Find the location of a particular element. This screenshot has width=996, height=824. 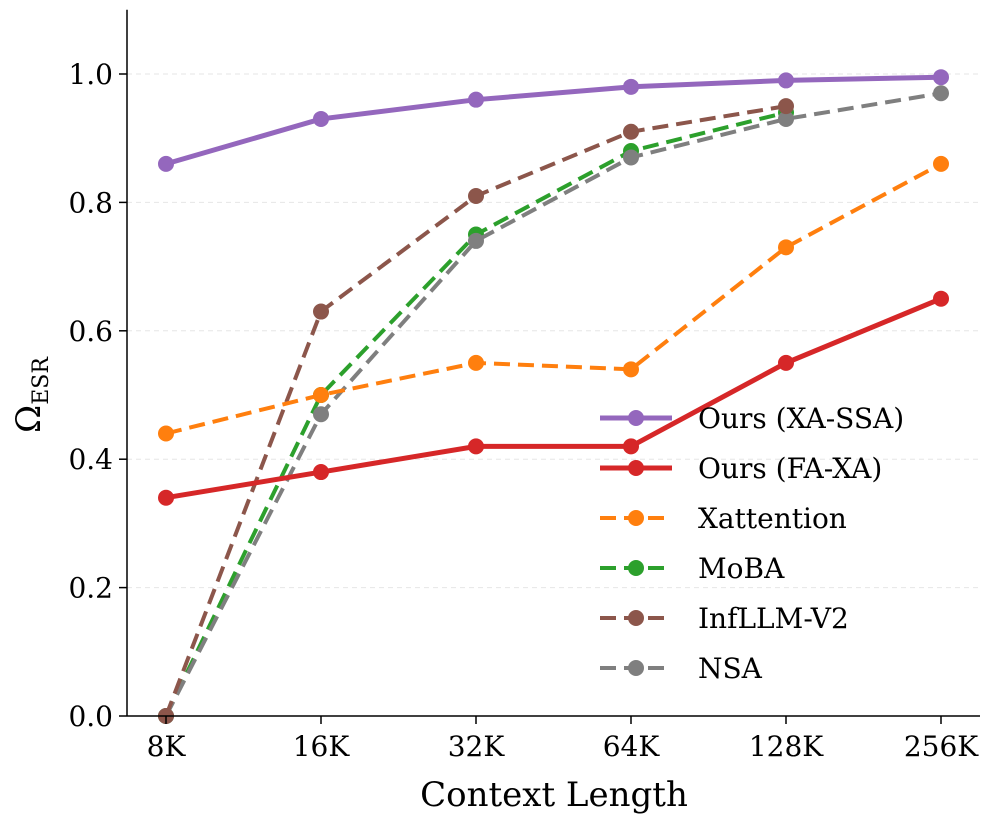

legend-label: InfLLM-V2 is located at coordinates (773, 618).